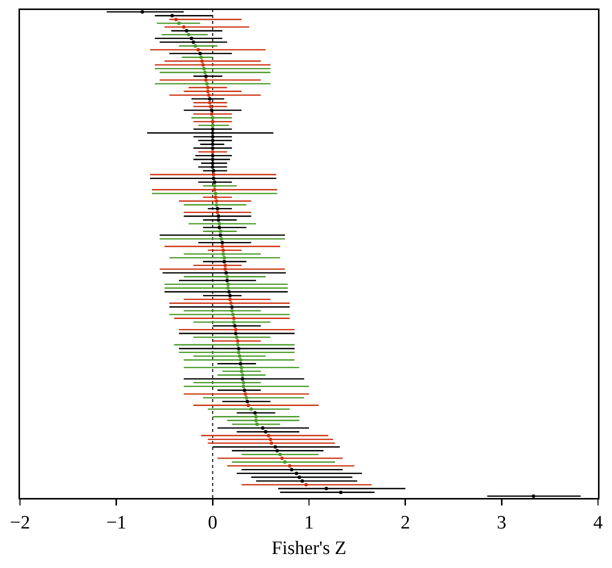 The image size is (612, 568). I want to click on x-tick-label: 4, so click(598, 523).